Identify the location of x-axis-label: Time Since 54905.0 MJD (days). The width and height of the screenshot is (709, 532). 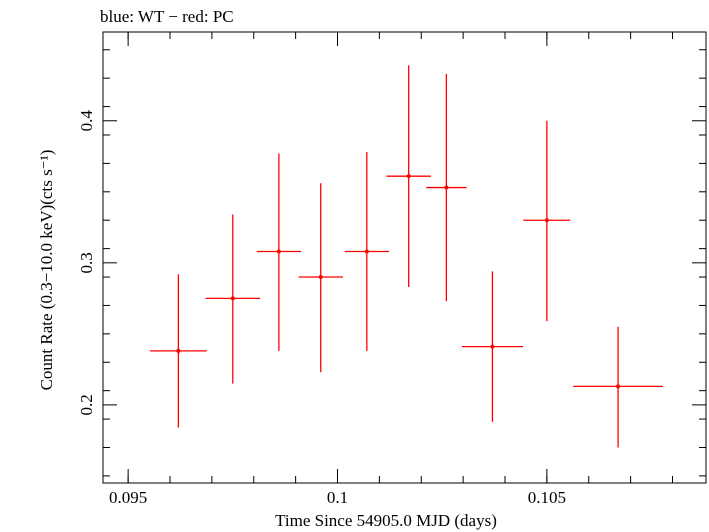
(386, 520).